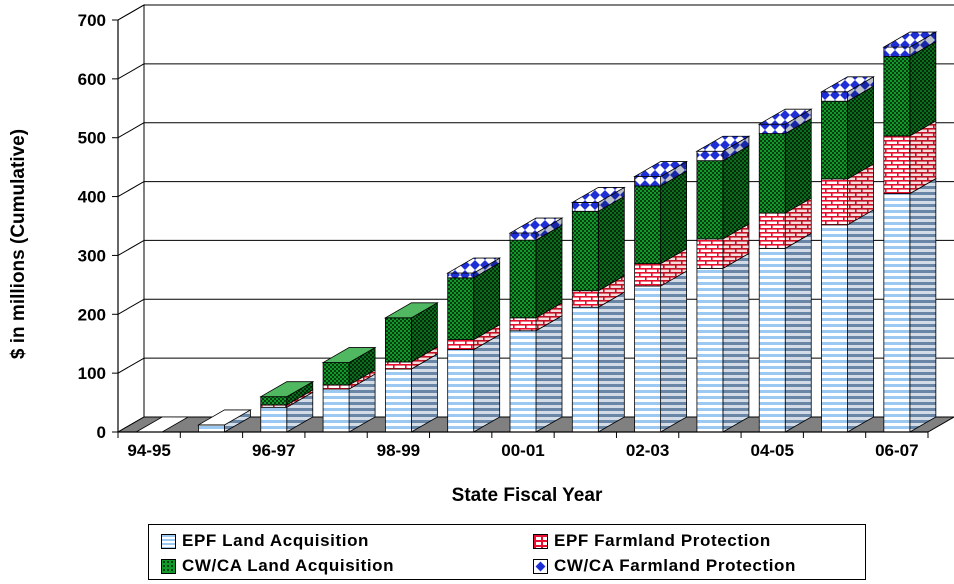 Image resolution: width=954 pixels, height=584 pixels. I want to click on x-tick-label: 06-07, so click(896, 450).